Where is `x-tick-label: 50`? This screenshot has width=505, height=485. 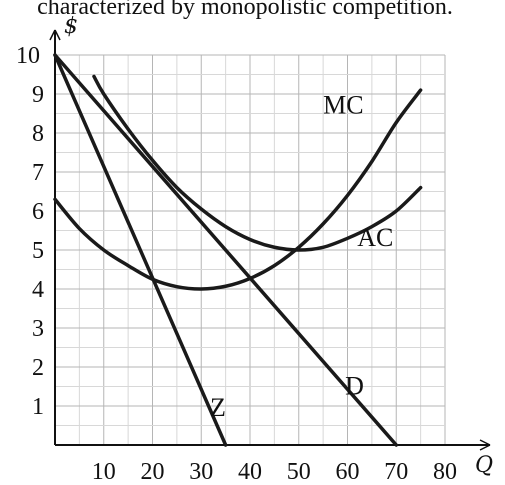 x-tick-label: 50 is located at coordinates (299, 472).